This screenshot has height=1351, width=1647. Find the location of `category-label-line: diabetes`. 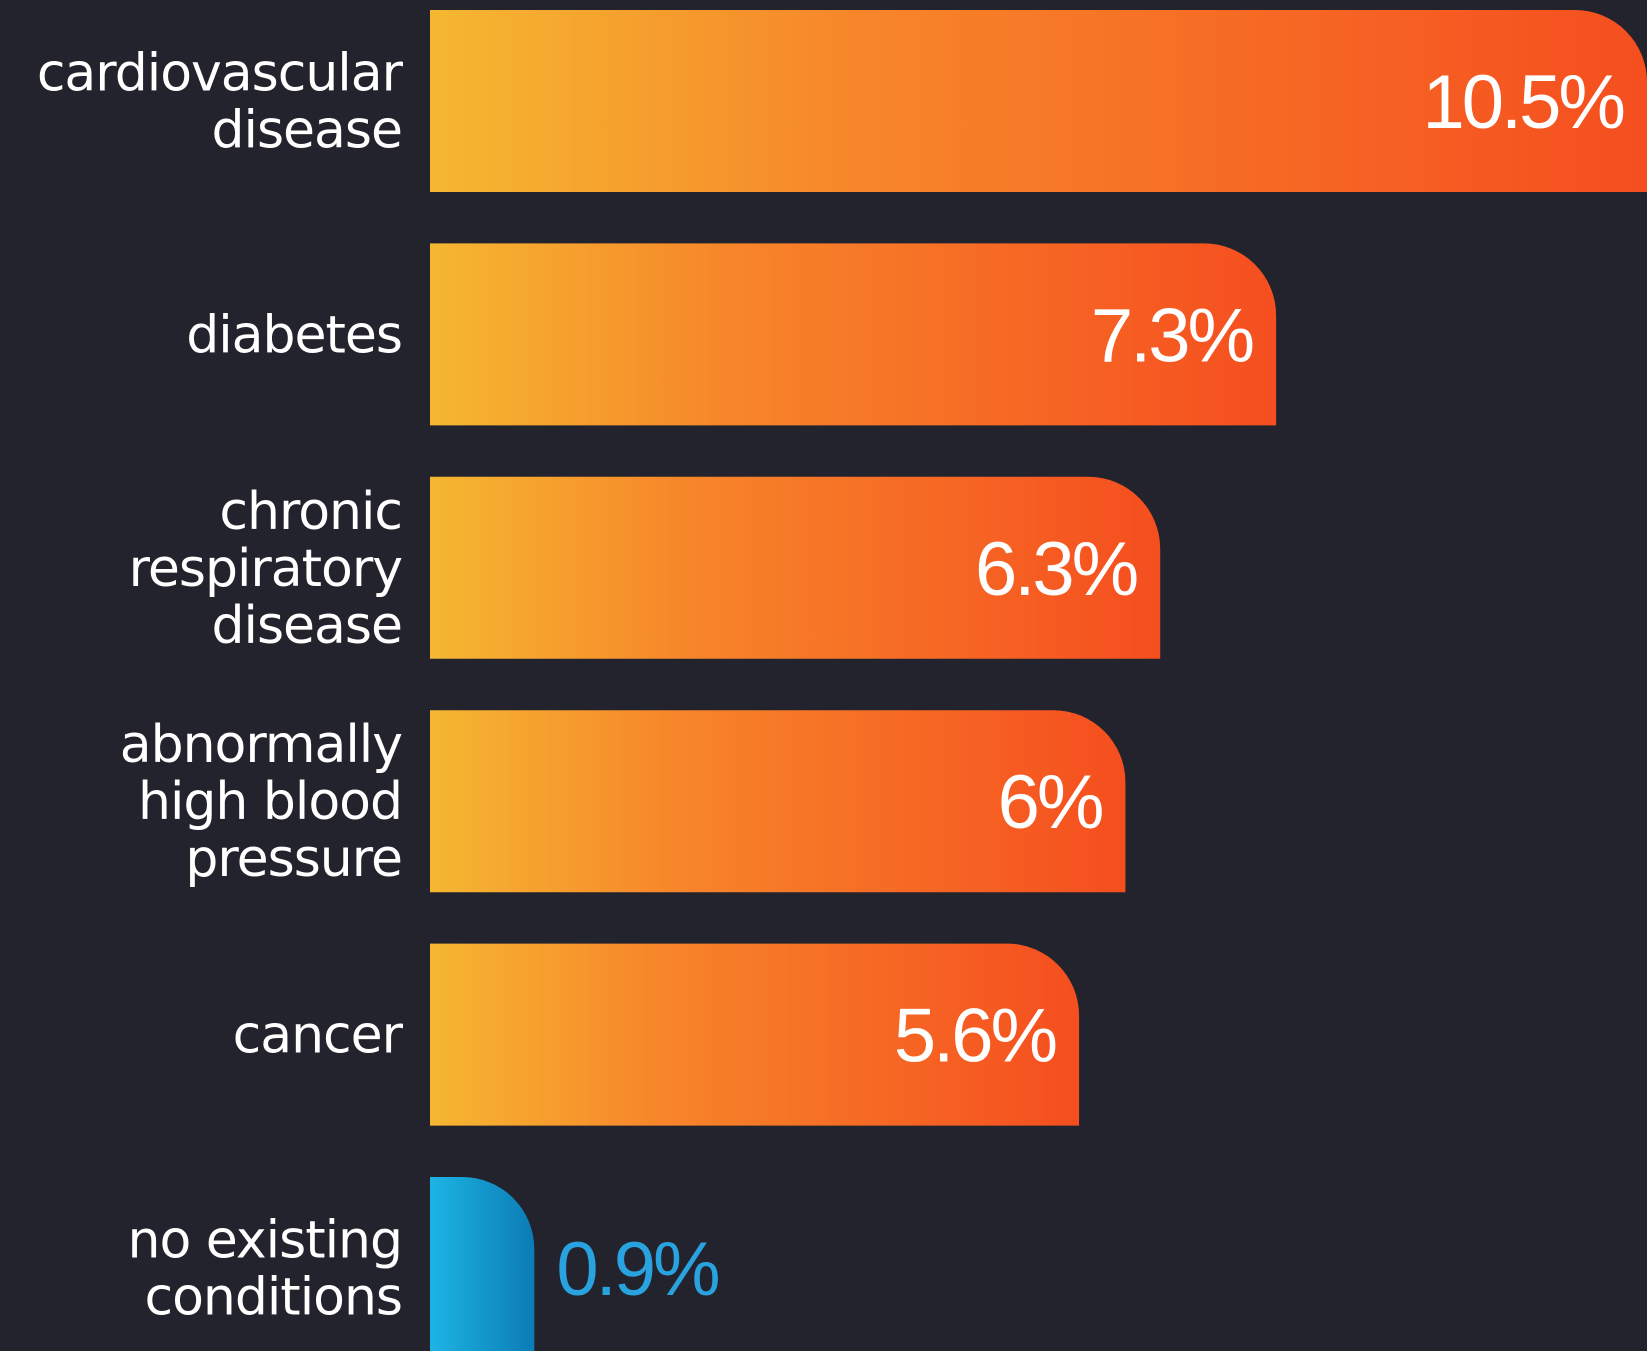

category-label-line: diabetes is located at coordinates (294, 335).